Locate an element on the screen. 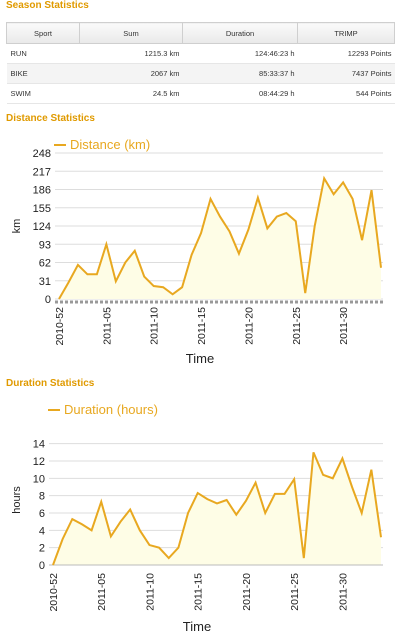 This screenshot has height=641, width=405. season-statistics-title: Season Statistics is located at coordinates (47, 5).